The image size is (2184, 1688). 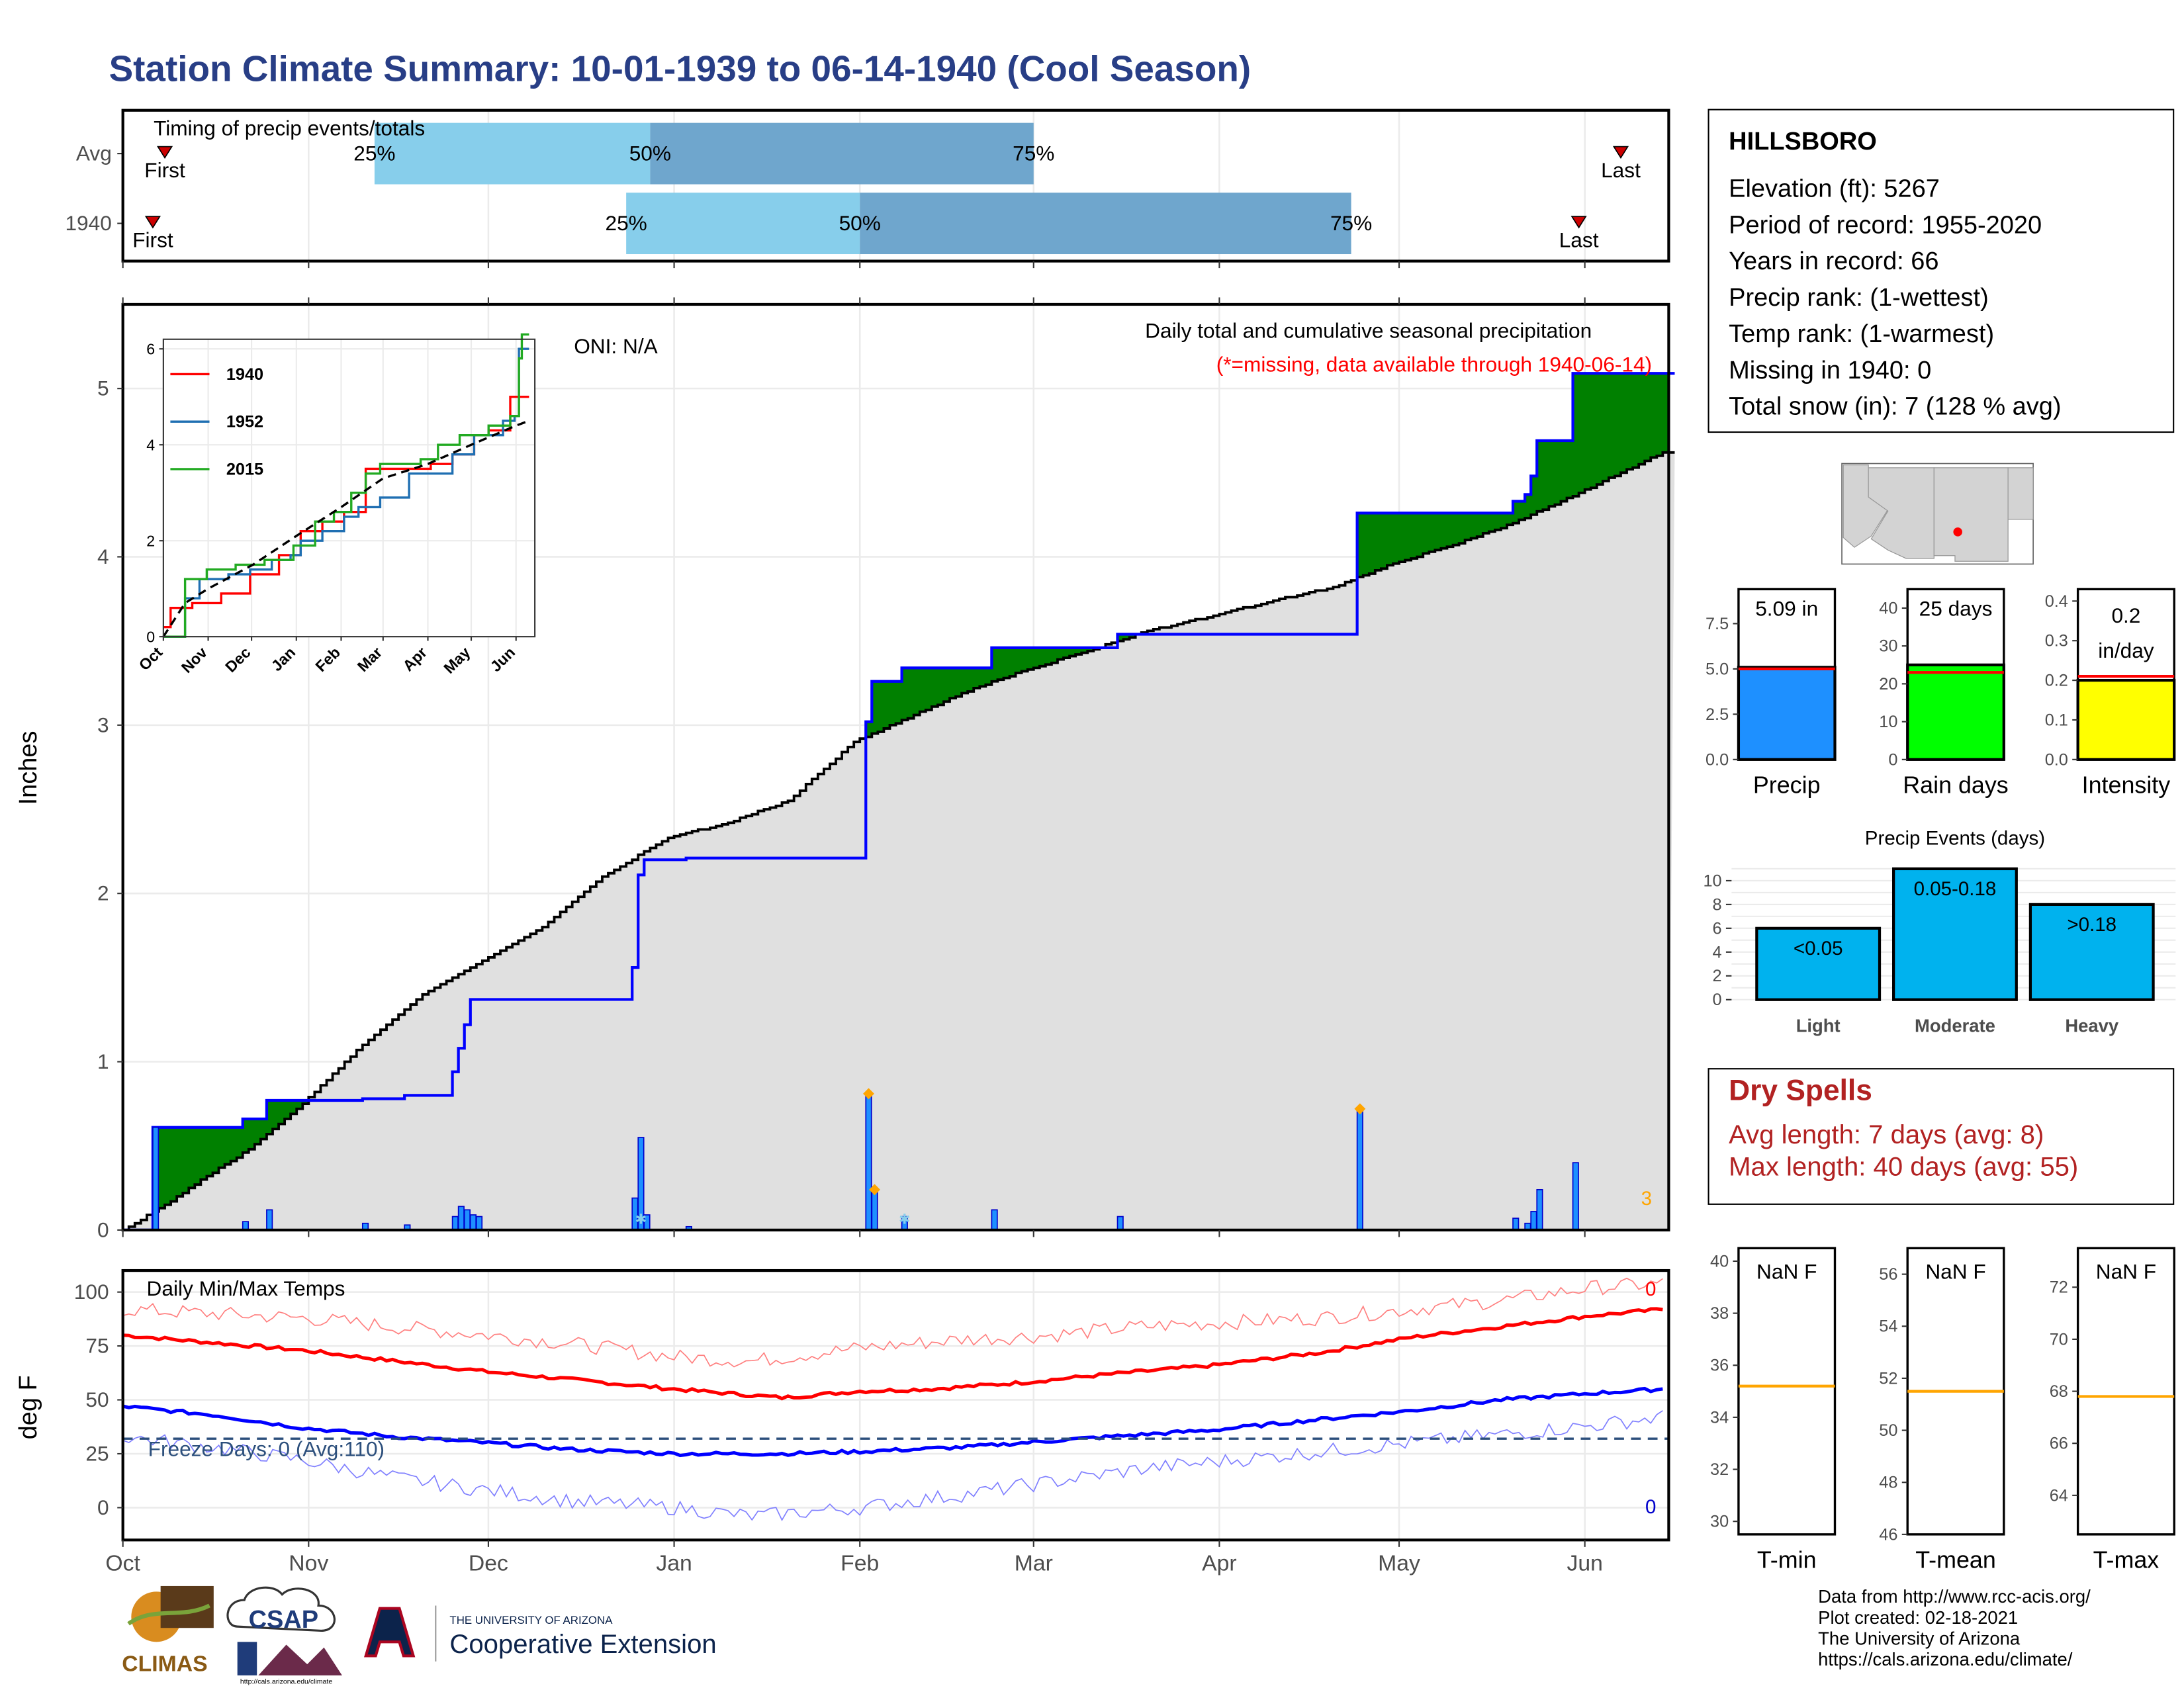 What do you see at coordinates (164, 152) in the screenshot?
I see `timing-first-marker` at bounding box center [164, 152].